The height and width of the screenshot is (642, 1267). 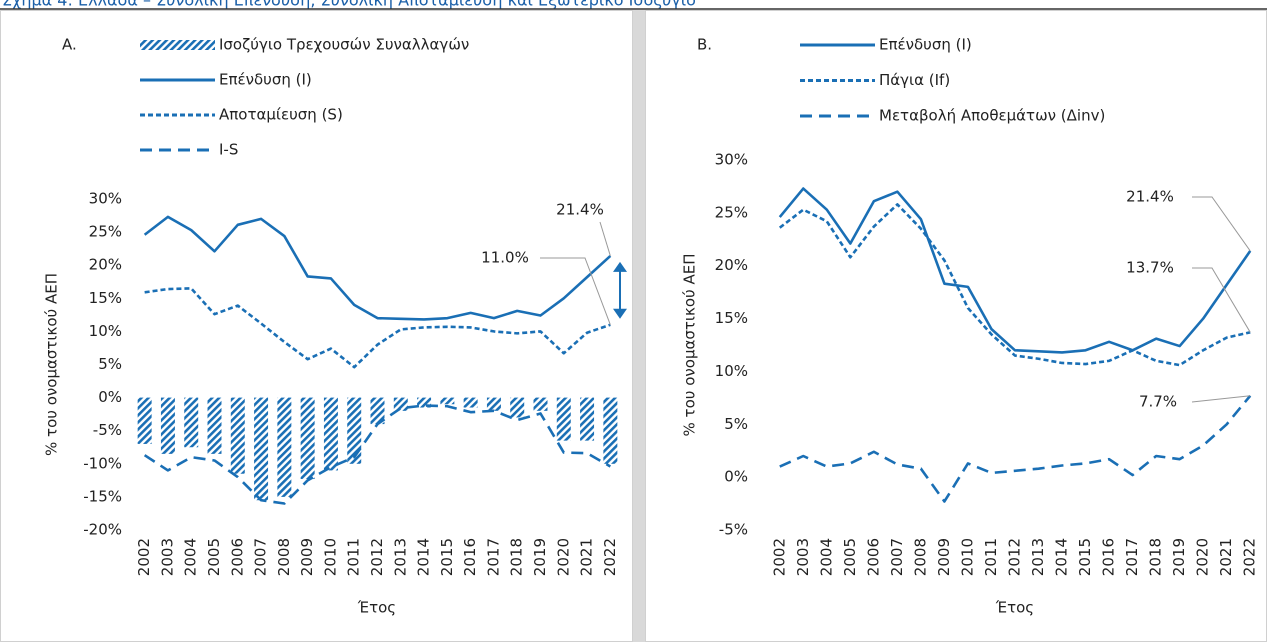 I want to click on y-tick-label: -20%, so click(x=102, y=530).